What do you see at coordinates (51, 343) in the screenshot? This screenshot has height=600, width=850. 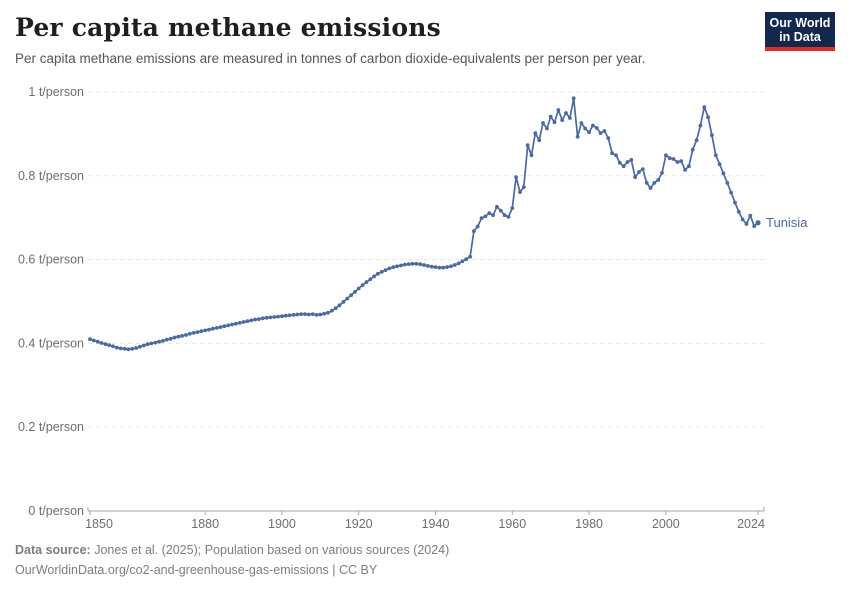 I see `y-tick-label: 0.4 t/person` at bounding box center [51, 343].